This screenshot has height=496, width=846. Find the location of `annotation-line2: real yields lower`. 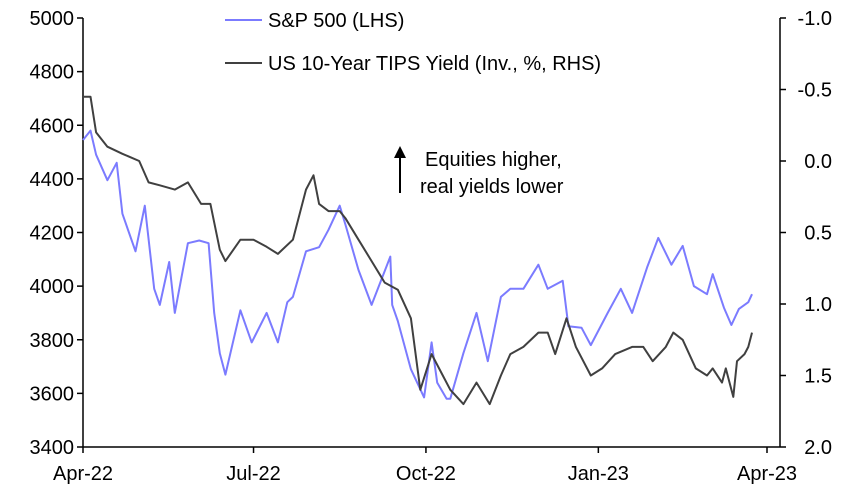

annotation-line2: real yields lower is located at coordinates (492, 187).